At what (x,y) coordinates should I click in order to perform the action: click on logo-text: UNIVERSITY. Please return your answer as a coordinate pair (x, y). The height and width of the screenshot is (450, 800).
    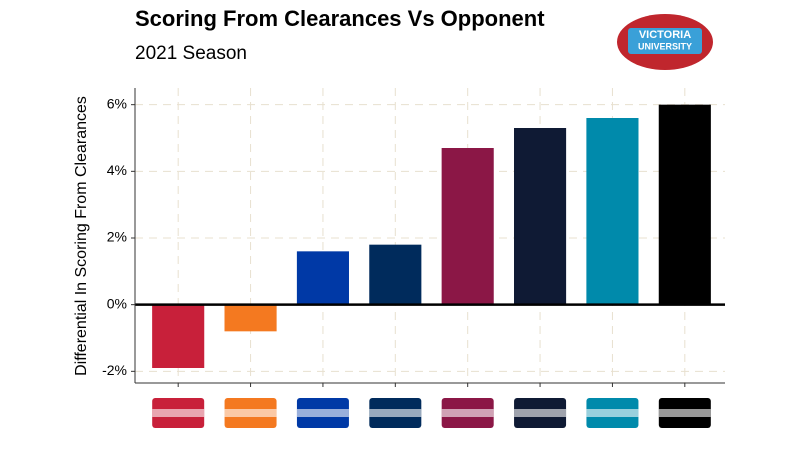
    Looking at the image, I should click on (665, 46).